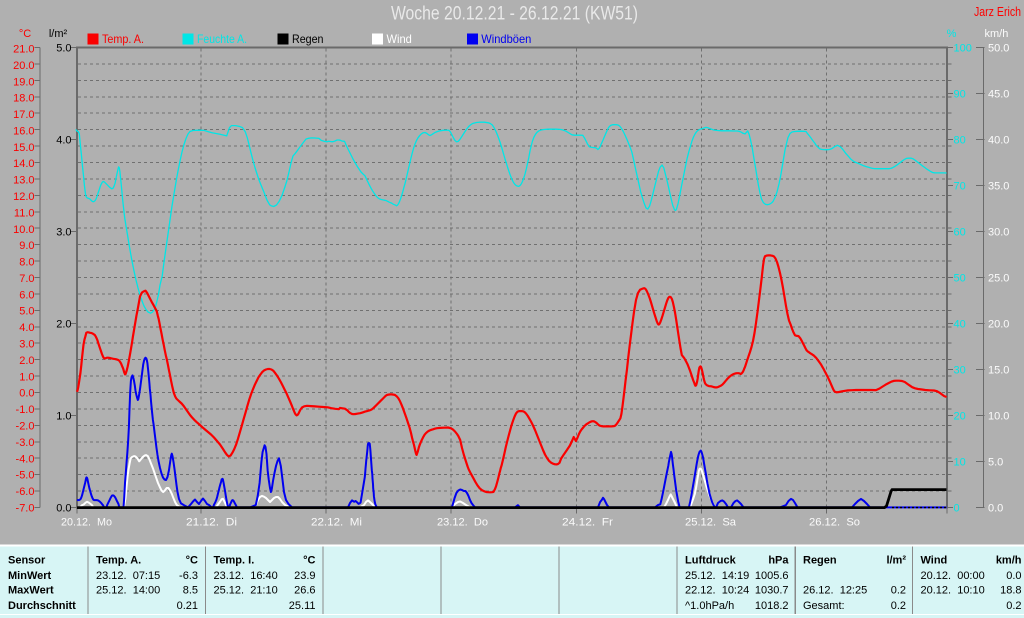 Image resolution: width=1024 pixels, height=618 pixels. Describe the element at coordinates (462, 523) in the screenshot. I see `svg-text: 23.12. Do` at that location.